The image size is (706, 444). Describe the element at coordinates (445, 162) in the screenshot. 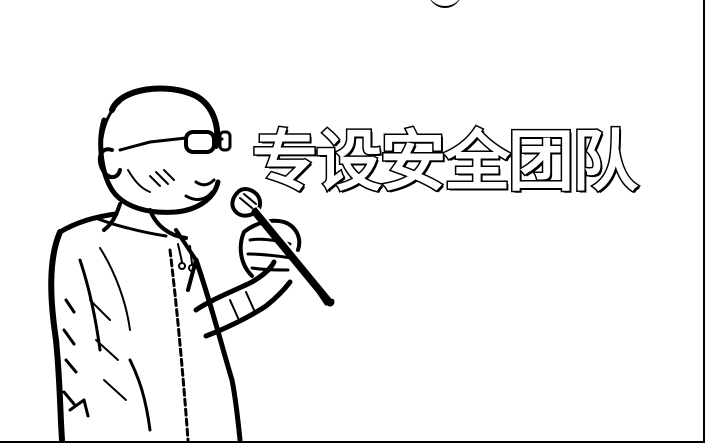

I see `banner-caption: 专设安全团队` at that location.